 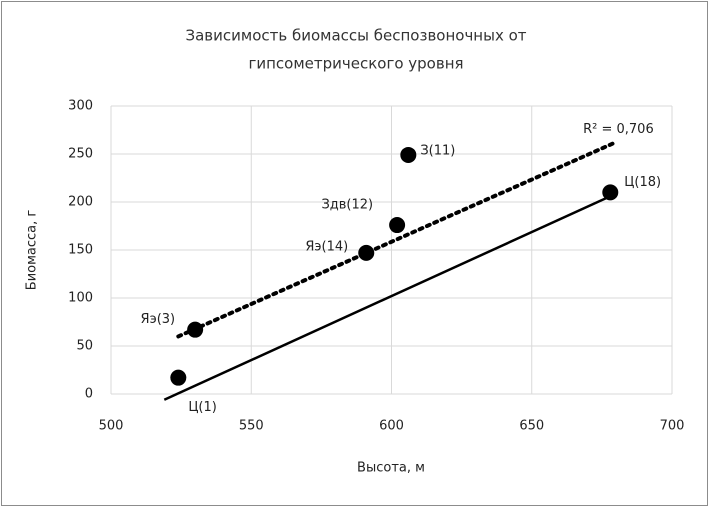 I want to click on y-tick-label: 50, so click(x=84, y=346).